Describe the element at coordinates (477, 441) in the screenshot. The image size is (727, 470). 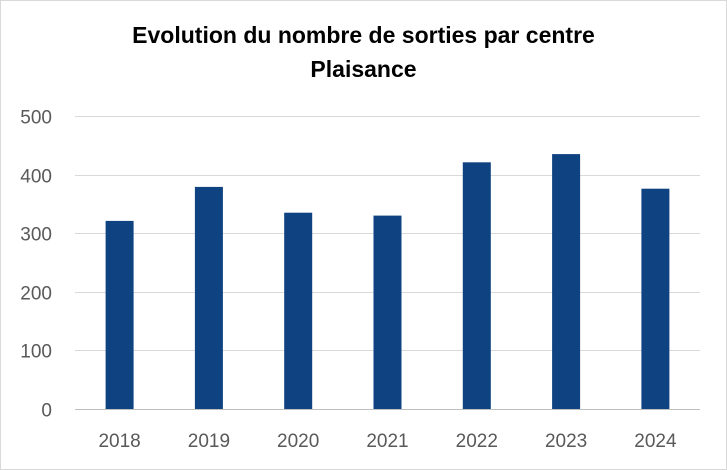
I see `x-tick-label-2022: 2022` at that location.